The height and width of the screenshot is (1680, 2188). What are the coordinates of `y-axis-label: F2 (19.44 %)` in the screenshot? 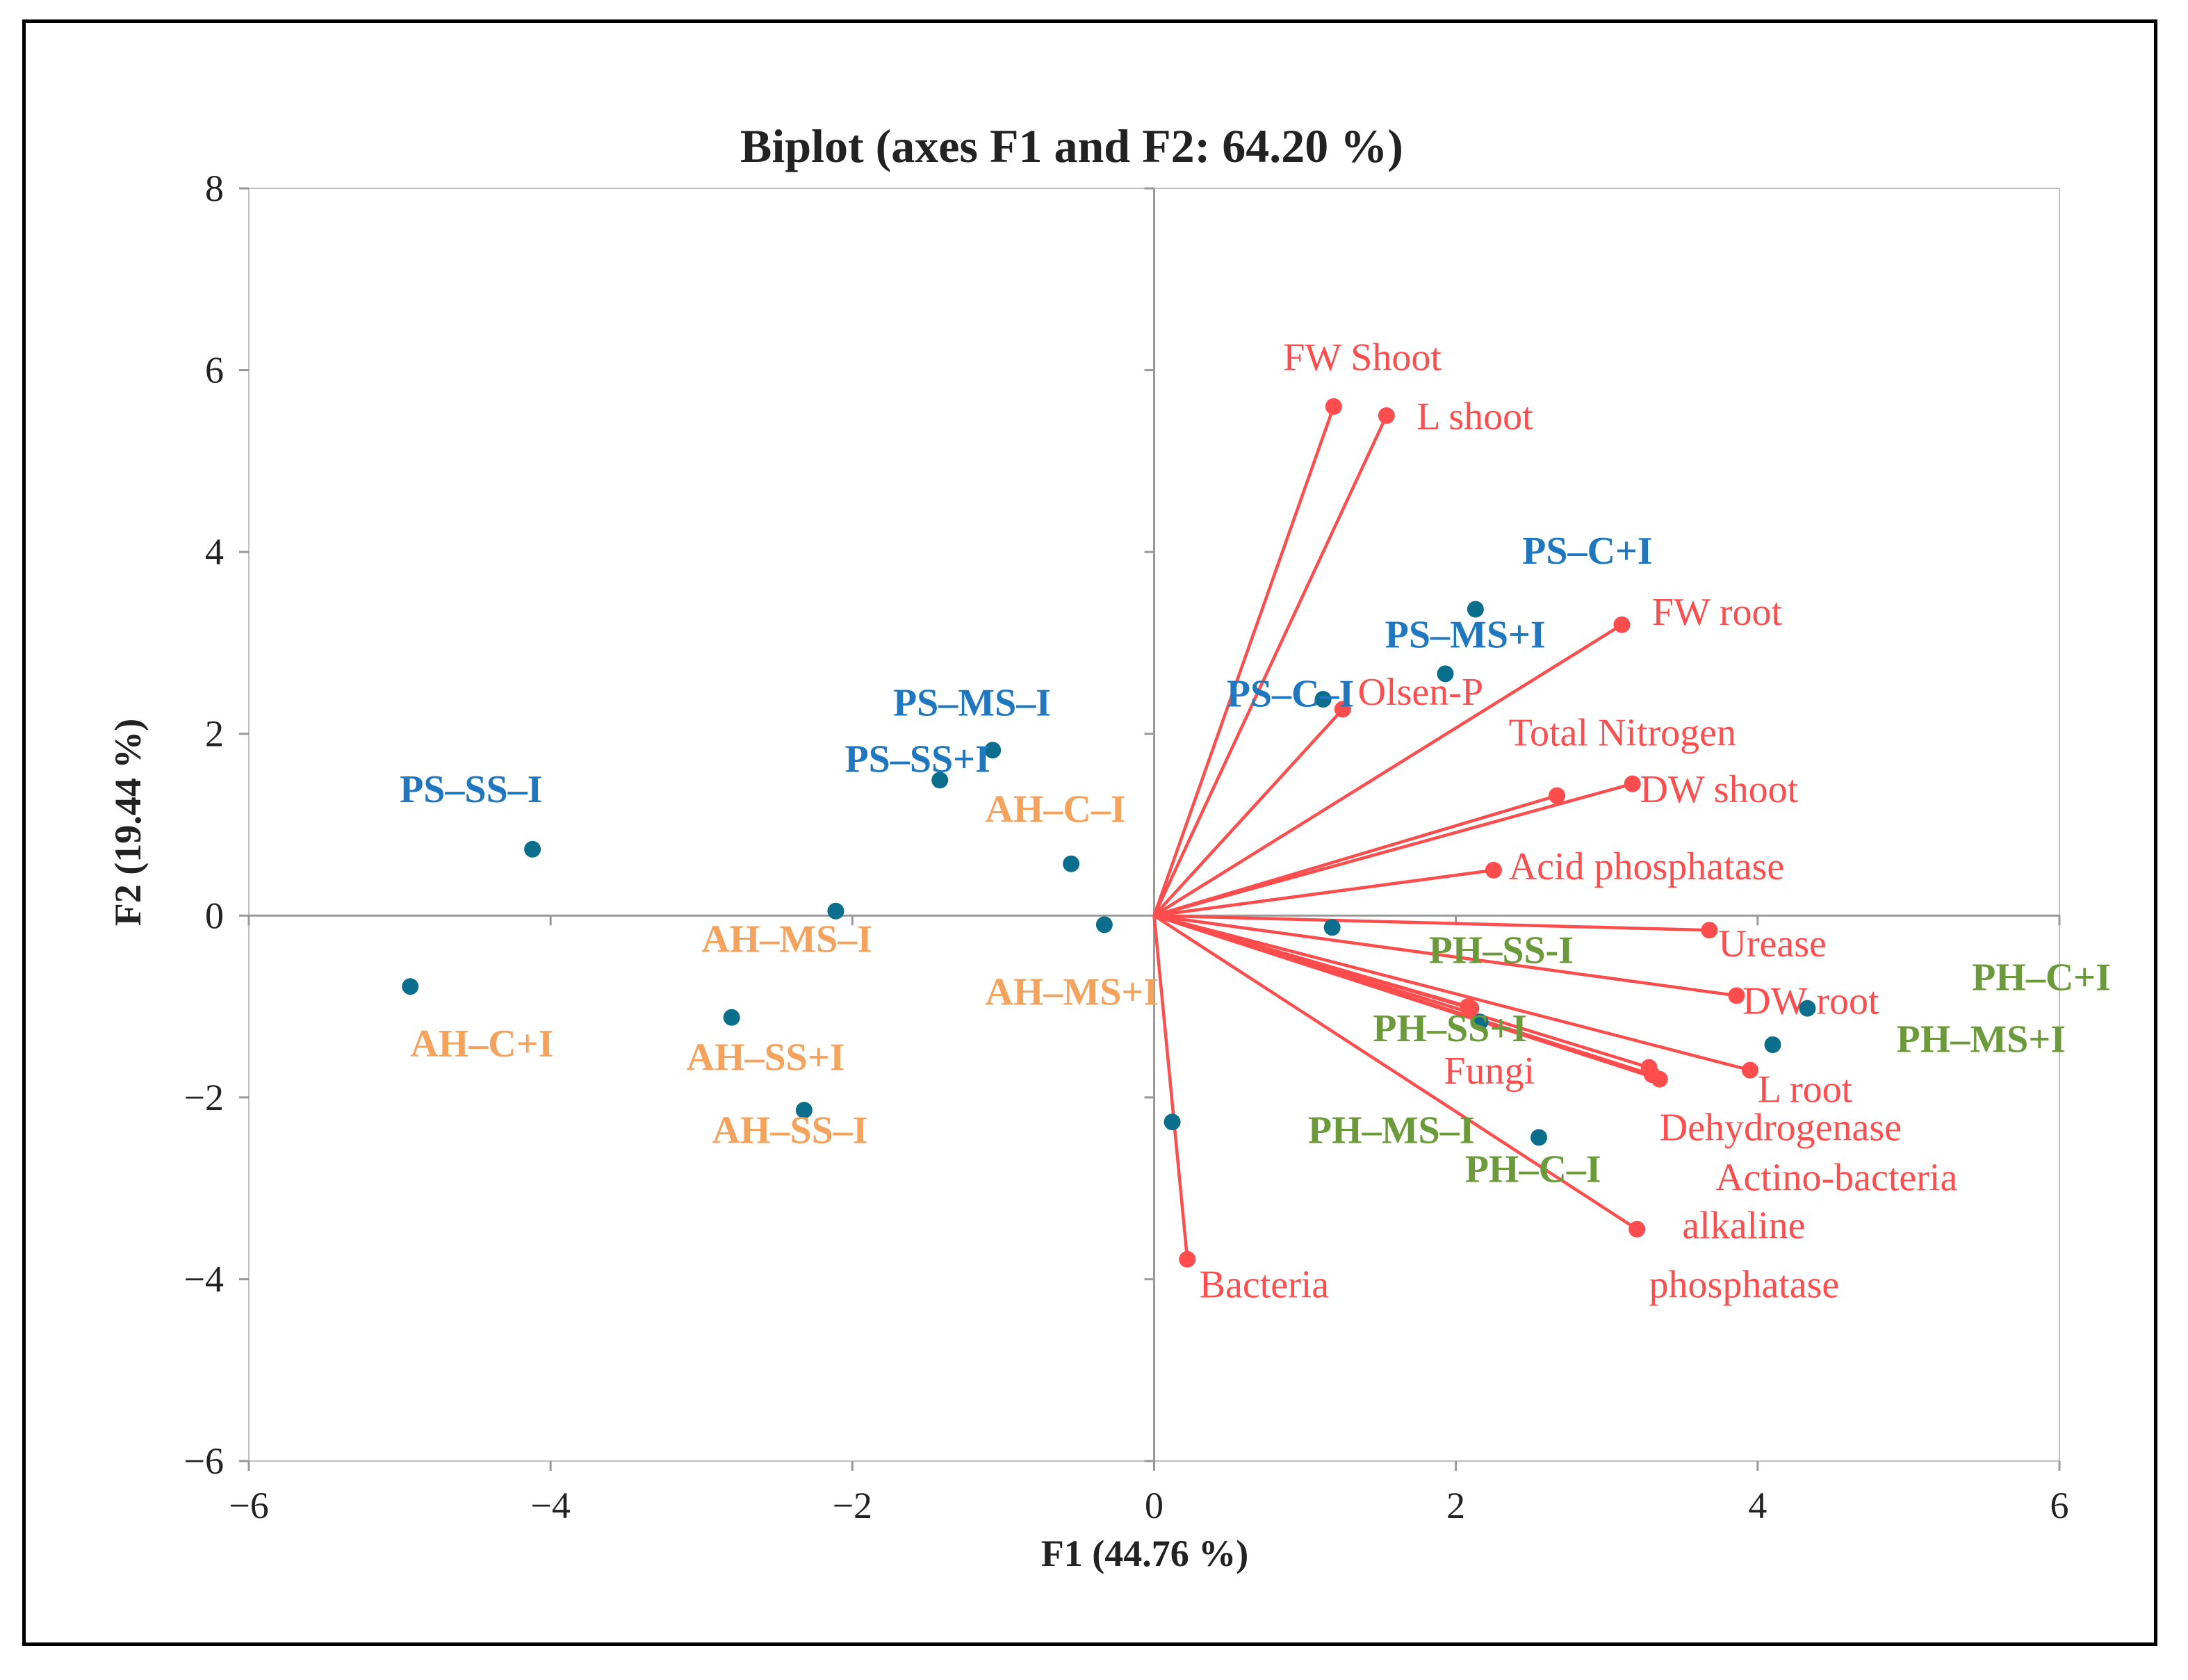 It's located at (128, 823).